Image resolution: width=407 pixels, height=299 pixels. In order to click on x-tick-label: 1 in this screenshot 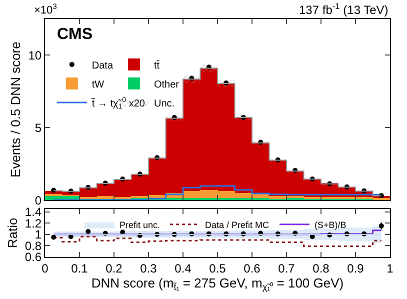, I will do `click(390, 268)`.